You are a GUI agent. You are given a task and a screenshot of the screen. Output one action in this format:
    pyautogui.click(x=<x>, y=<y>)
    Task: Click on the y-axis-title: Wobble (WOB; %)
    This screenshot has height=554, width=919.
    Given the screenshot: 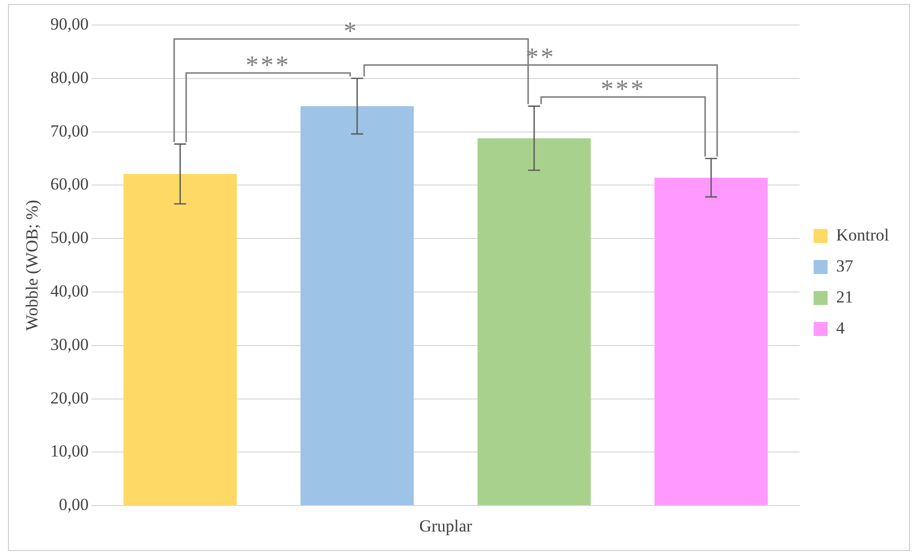 What is the action you would take?
    pyautogui.click(x=32, y=265)
    